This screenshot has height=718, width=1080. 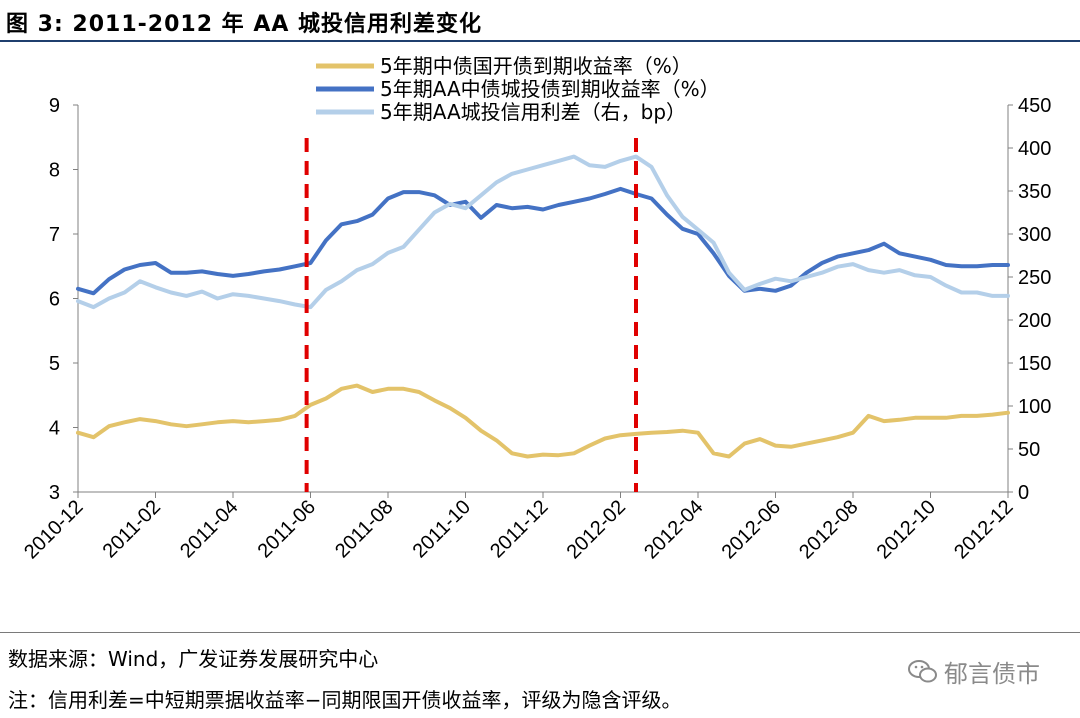 What do you see at coordinates (596, 529) in the screenshot?
I see `x-tick-label: 2012-02` at bounding box center [596, 529].